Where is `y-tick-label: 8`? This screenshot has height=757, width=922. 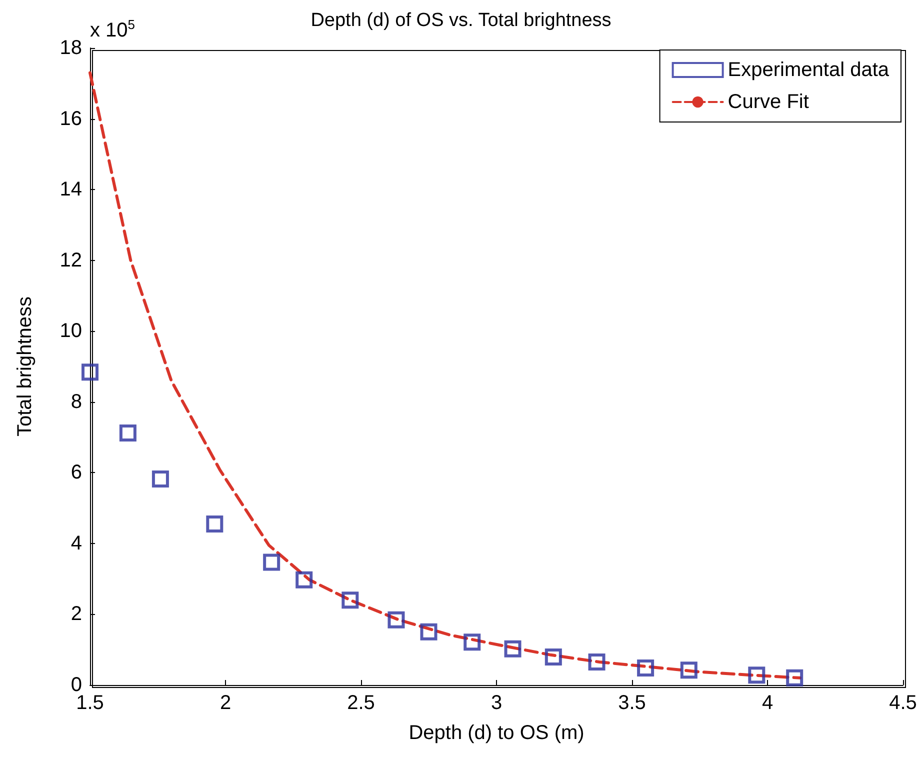 y-tick-label: 8 is located at coordinates (76, 401).